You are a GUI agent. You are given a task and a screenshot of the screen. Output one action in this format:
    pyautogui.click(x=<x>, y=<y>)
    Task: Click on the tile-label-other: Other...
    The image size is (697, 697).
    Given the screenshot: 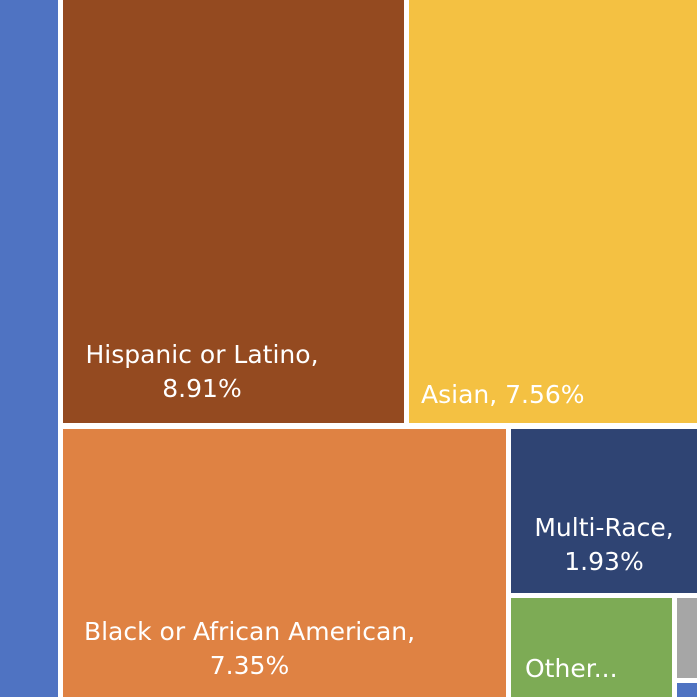 What is the action you would take?
    pyautogui.click(x=571, y=669)
    